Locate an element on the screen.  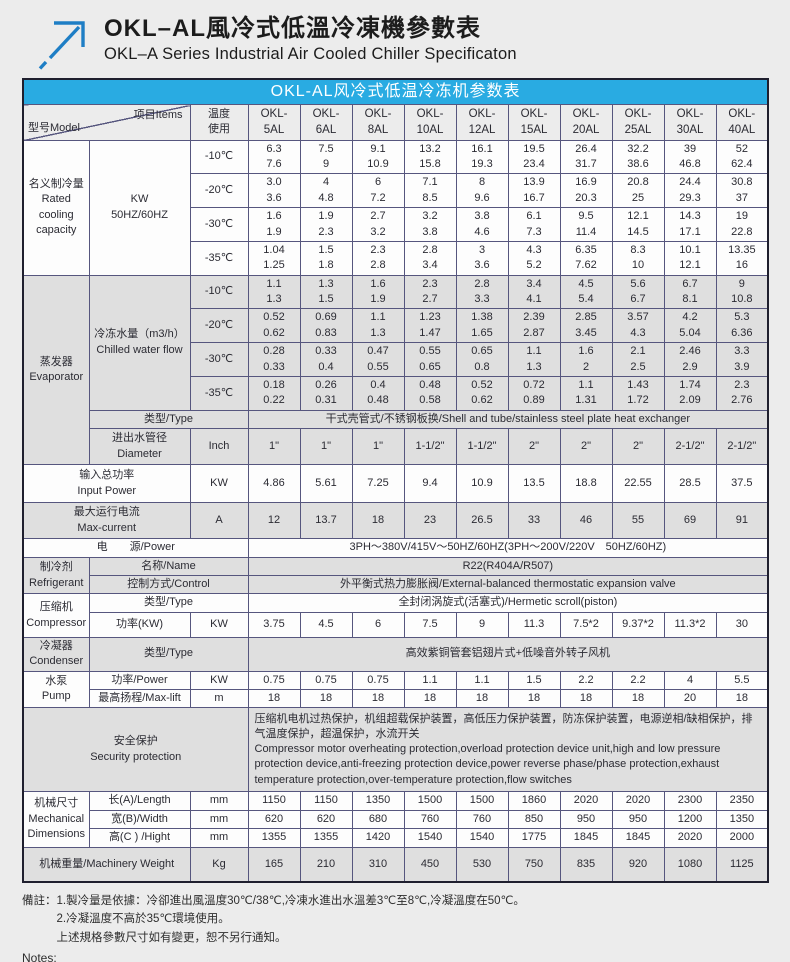
temp-cell: -20℃ is located at coordinates (219, 326).